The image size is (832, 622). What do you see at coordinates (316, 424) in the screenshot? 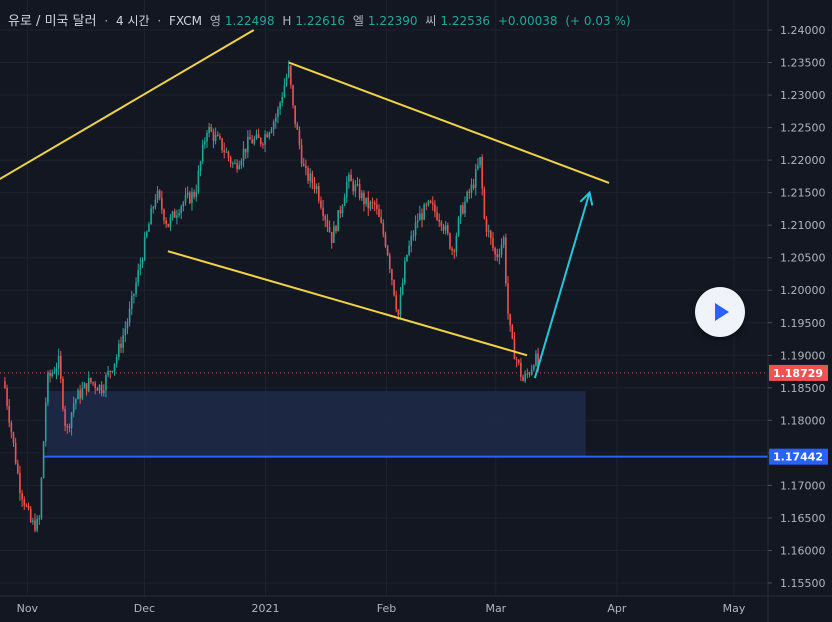
I see `demand-zone-box` at bounding box center [316, 424].